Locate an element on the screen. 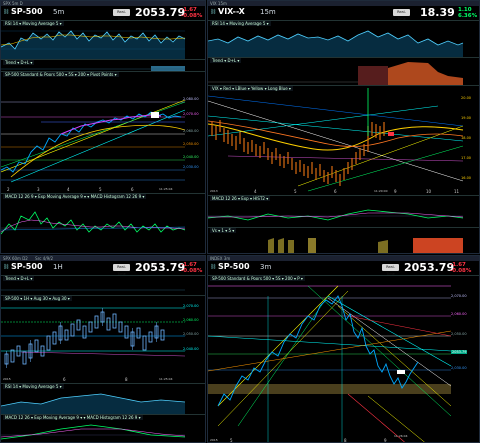 The width and height of the screenshot is (480, 443). price-pane-label: SP-500 ▾ 1H ▾ Aug 30 ▾ Aug 30 ▾ is located at coordinates (37, 298).